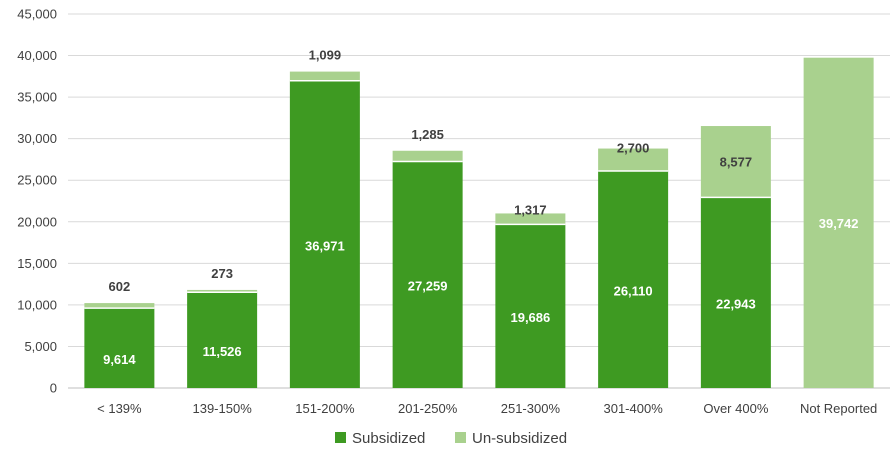  Describe the element at coordinates (37, 304) in the screenshot. I see `y-tick-label: 10,000` at that location.